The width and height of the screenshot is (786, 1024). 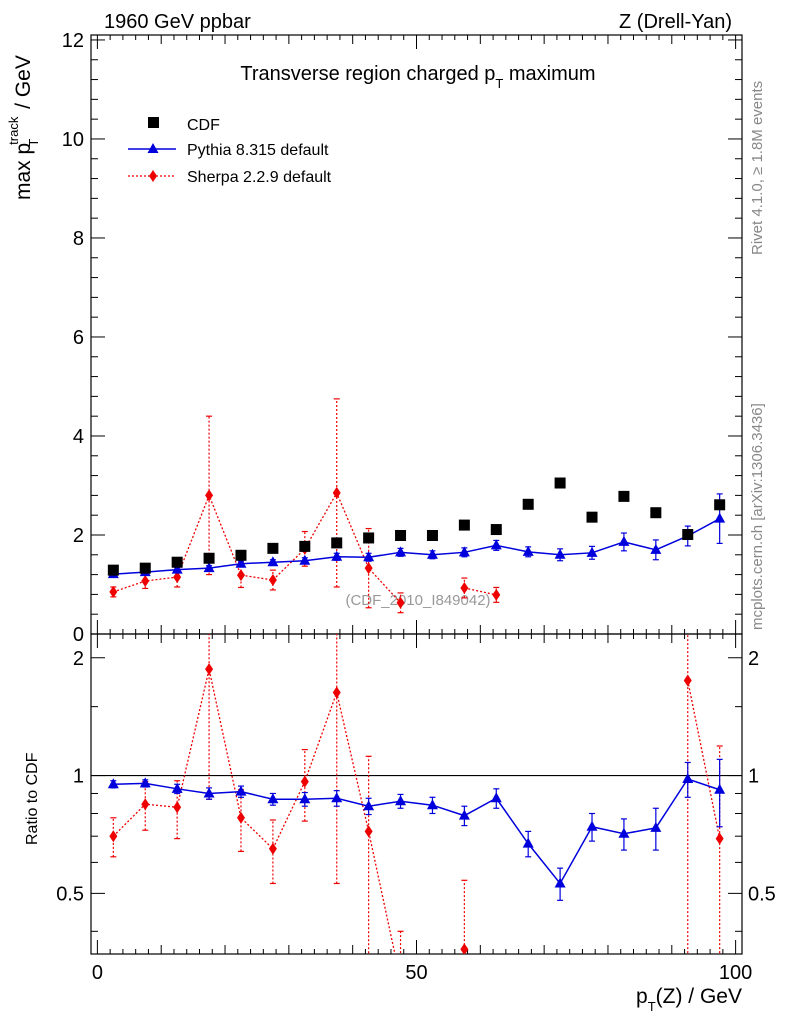 I want to click on y-tick-label: 4, so click(x=78, y=437).